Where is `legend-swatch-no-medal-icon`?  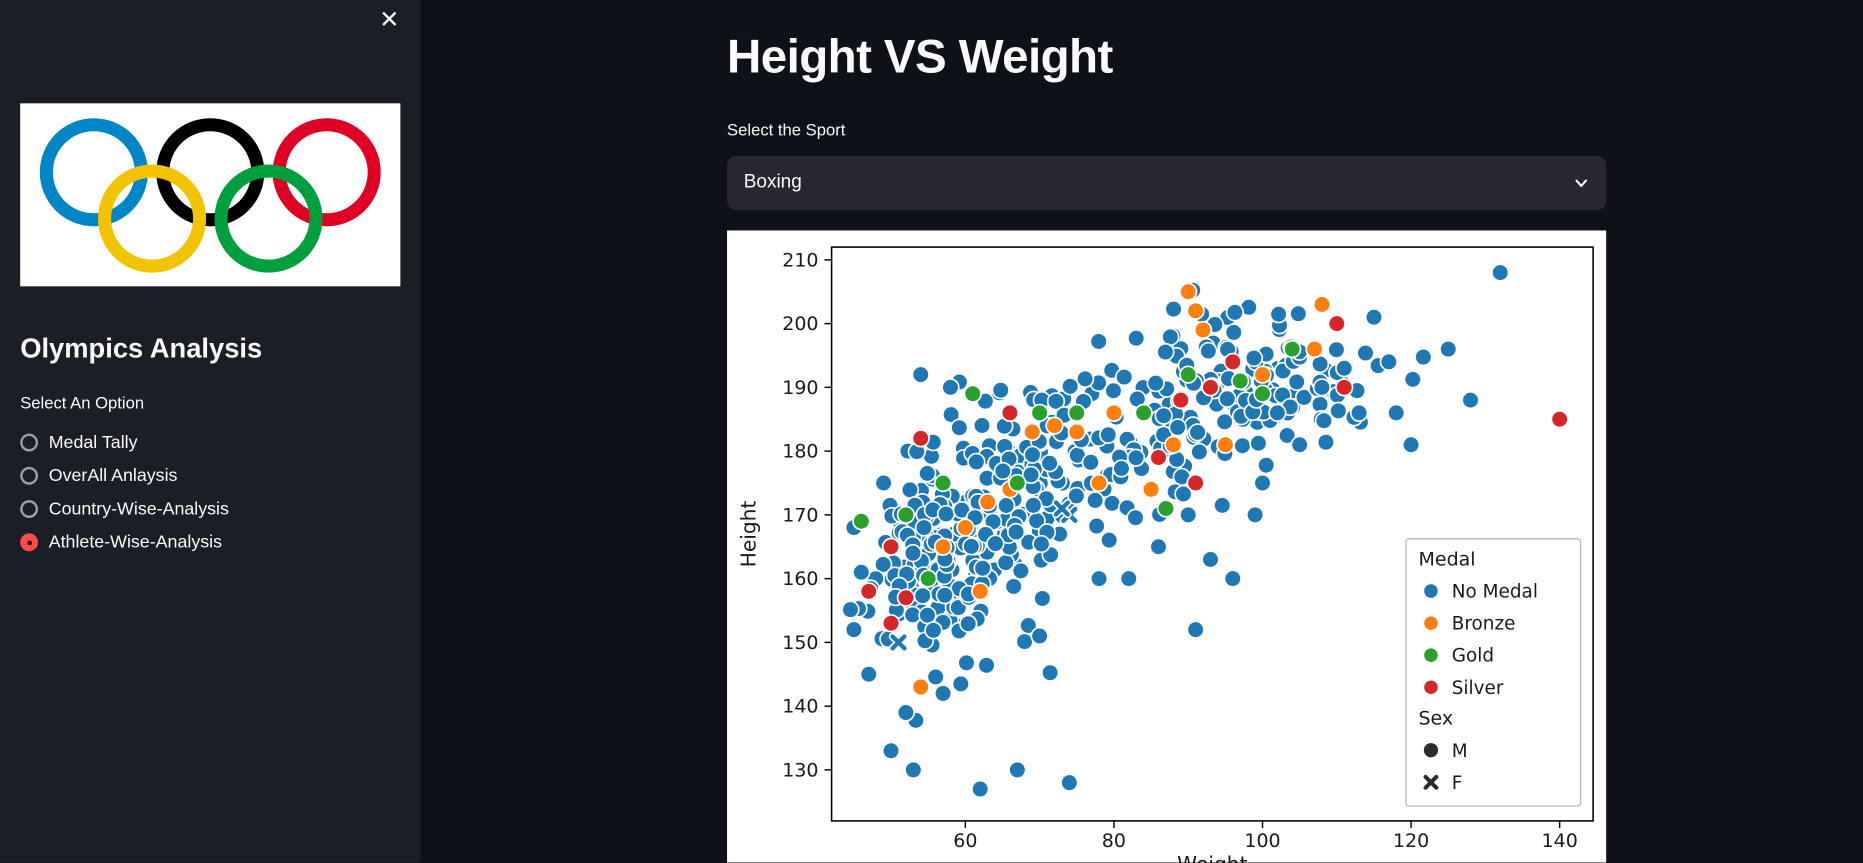
legend-swatch-no-medal-icon is located at coordinates (1430, 591).